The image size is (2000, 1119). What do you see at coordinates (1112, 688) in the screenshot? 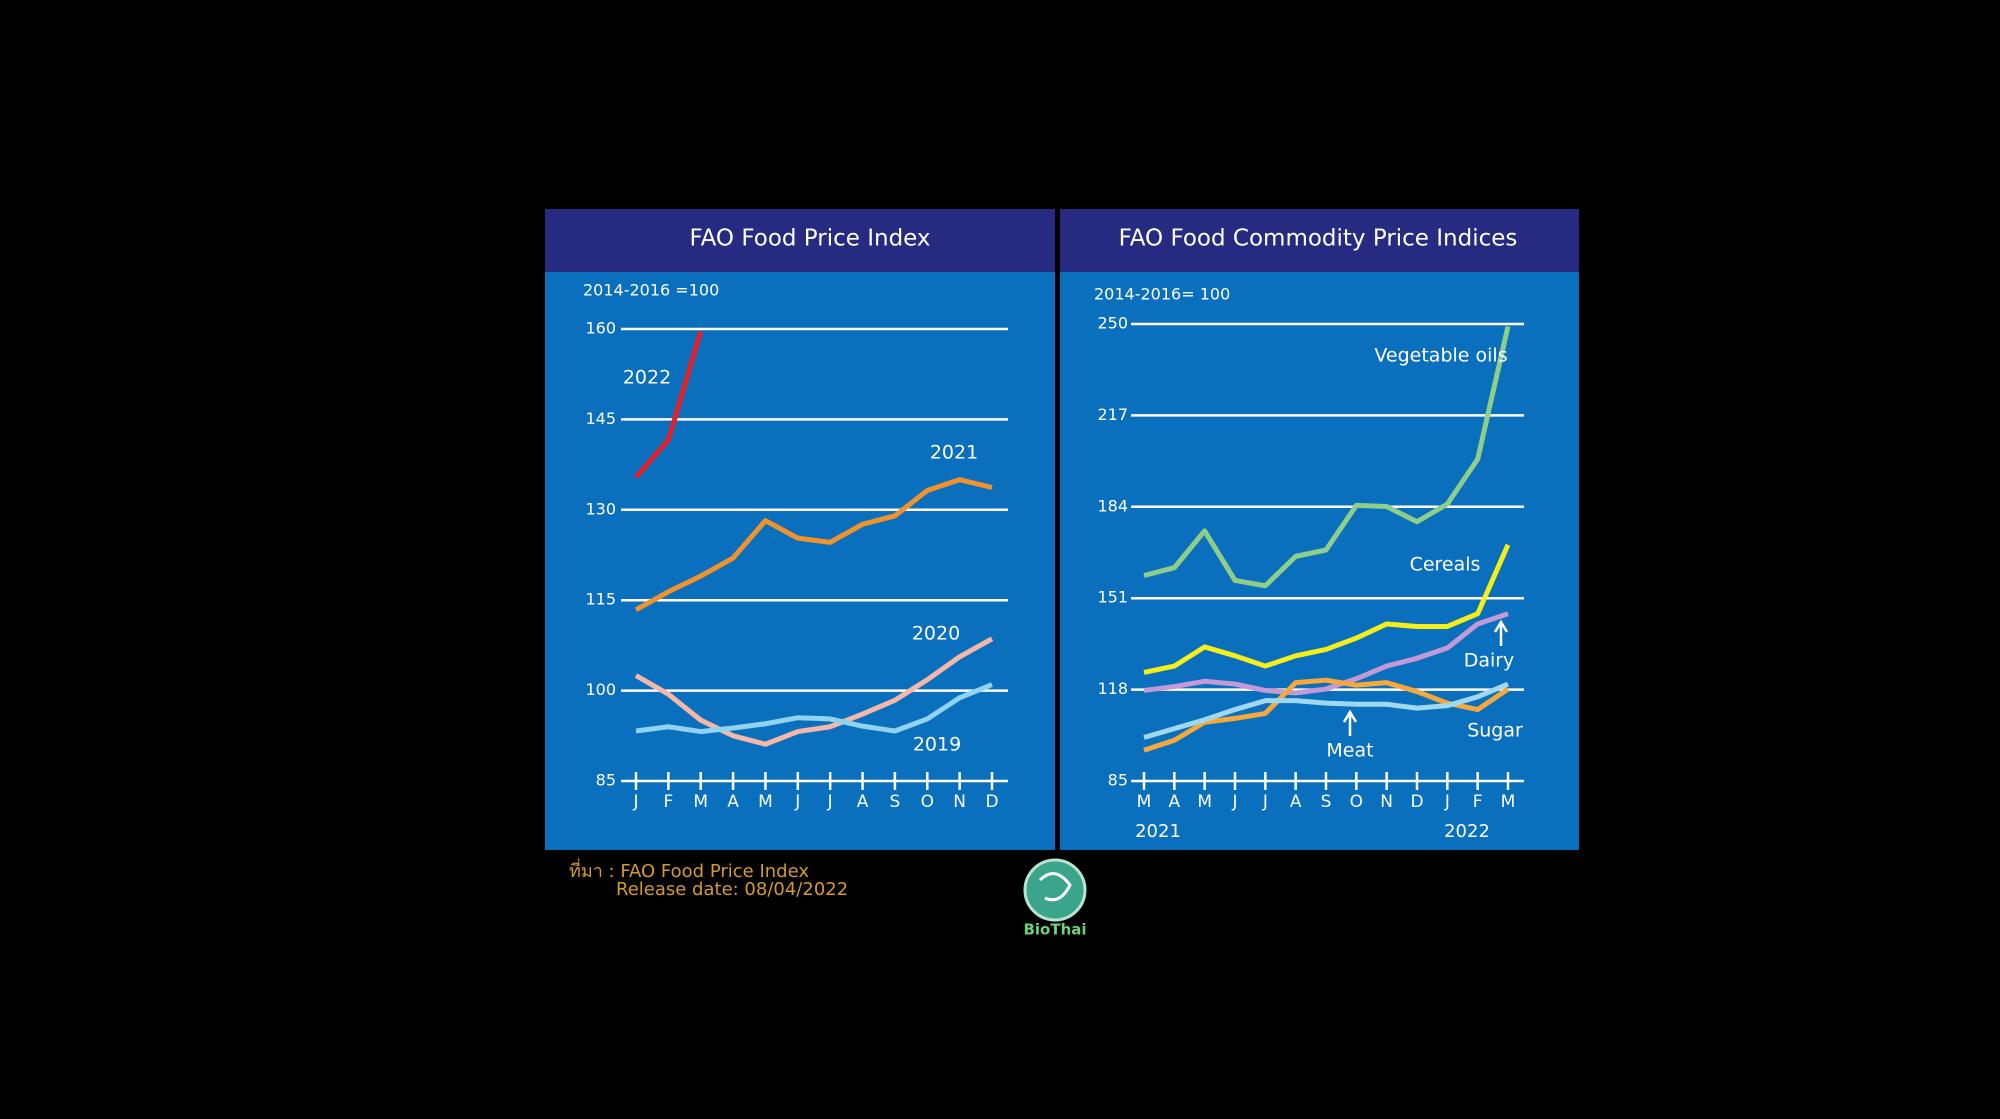
I see `y-tick-label: 118` at bounding box center [1112, 688].